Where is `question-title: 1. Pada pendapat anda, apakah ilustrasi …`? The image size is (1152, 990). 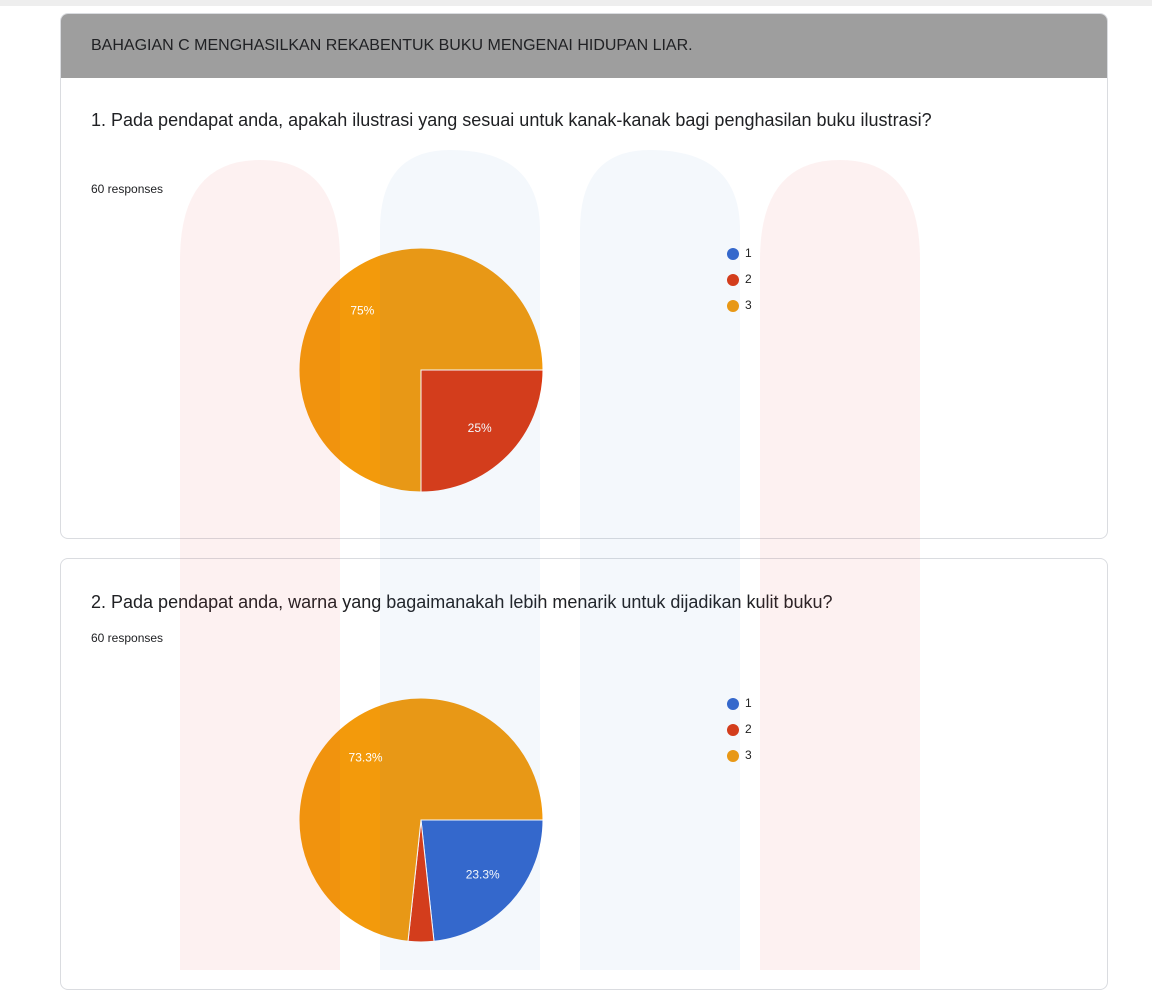
question-title: 1. Pada pendapat anda, apakah ilustrasi … is located at coordinates (511, 120).